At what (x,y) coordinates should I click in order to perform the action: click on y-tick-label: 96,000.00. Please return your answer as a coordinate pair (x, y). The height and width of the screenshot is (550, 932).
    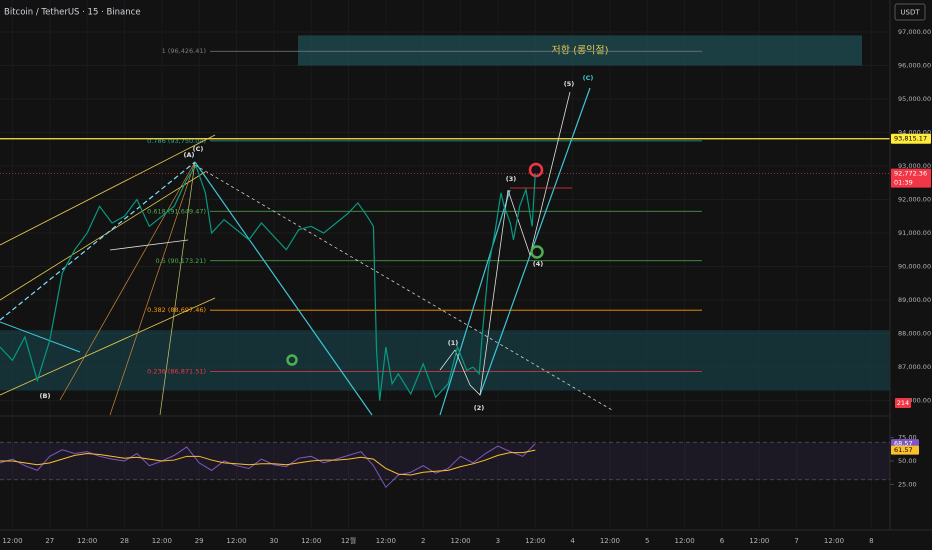
    Looking at the image, I should click on (914, 66).